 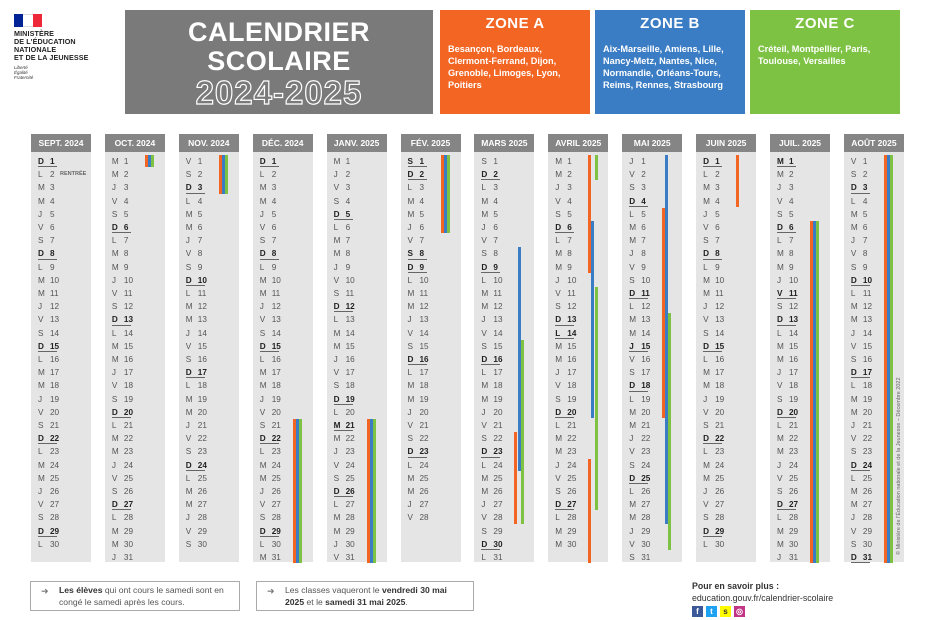 What do you see at coordinates (209, 451) in the screenshot?
I see `day-row: S 23` at bounding box center [209, 451].